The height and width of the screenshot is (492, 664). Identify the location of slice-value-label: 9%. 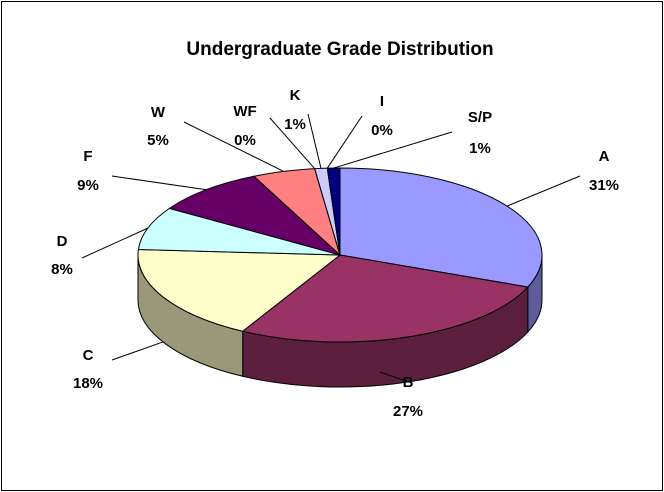
(88, 185).